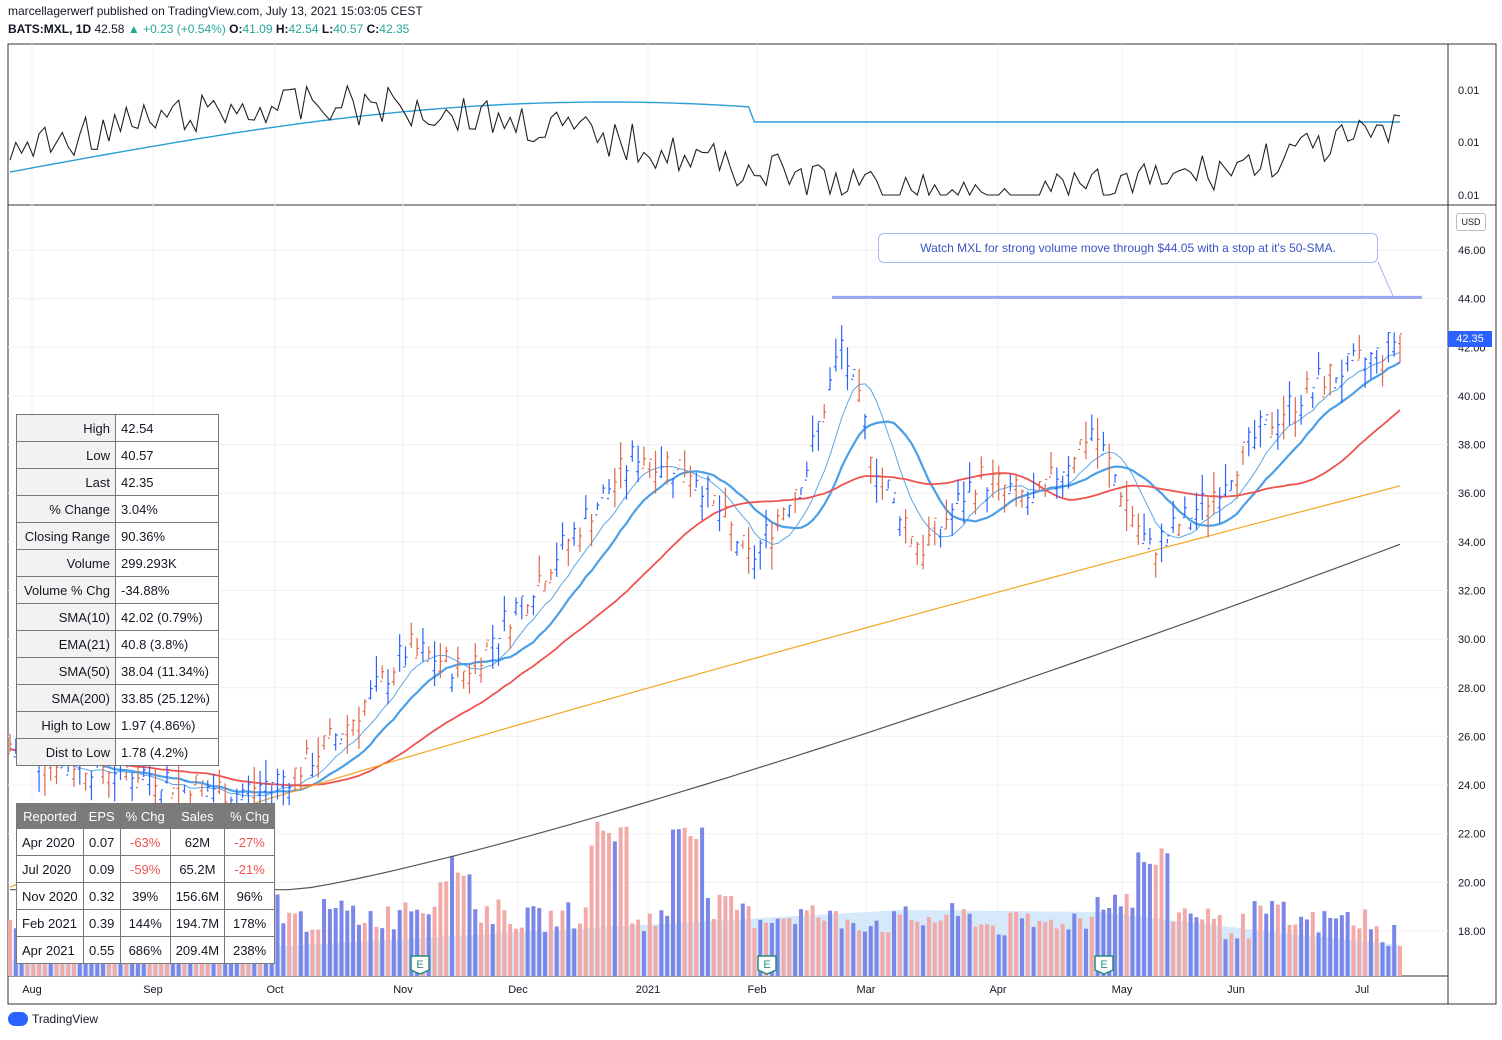 This screenshot has height=1040, width=1502. I want to click on stats-value: 90.36%, so click(167, 536).